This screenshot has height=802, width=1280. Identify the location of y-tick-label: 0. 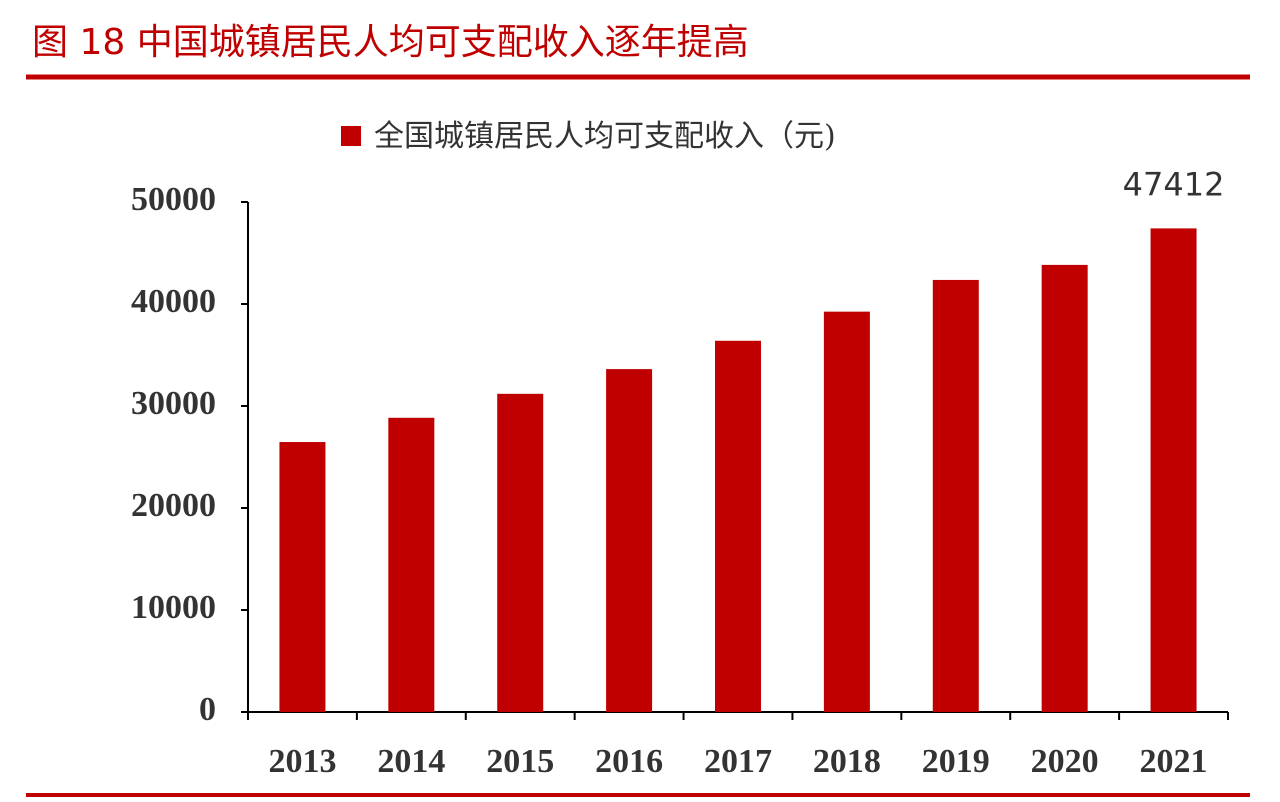
(207, 709).